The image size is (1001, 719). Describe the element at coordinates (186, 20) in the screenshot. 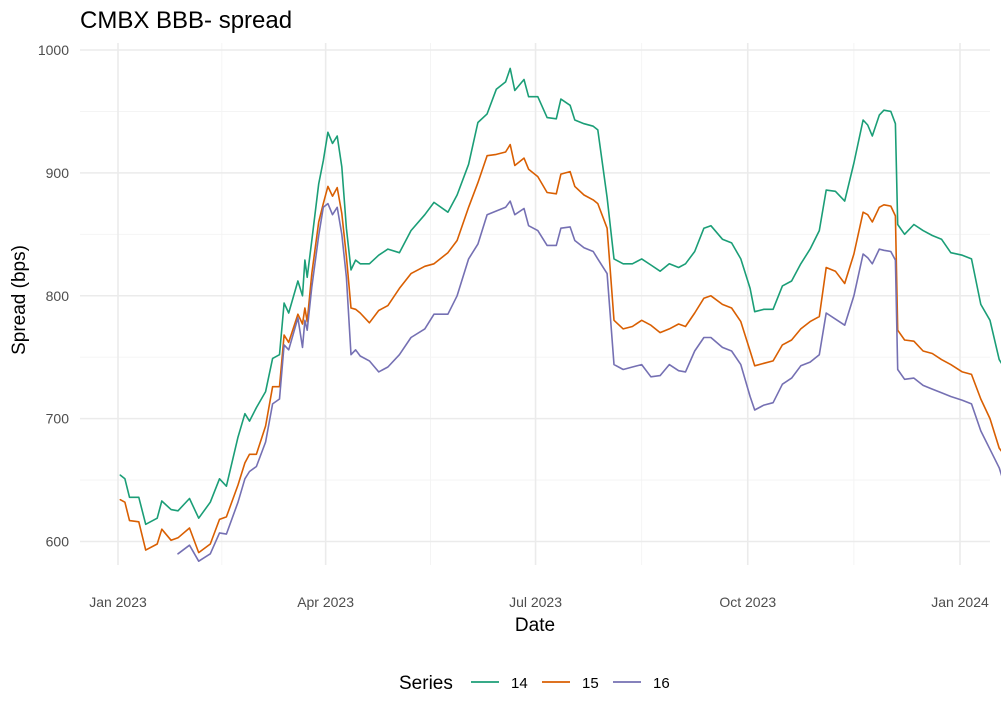

I see `chart-title: CMBX BBB- spread` at that location.